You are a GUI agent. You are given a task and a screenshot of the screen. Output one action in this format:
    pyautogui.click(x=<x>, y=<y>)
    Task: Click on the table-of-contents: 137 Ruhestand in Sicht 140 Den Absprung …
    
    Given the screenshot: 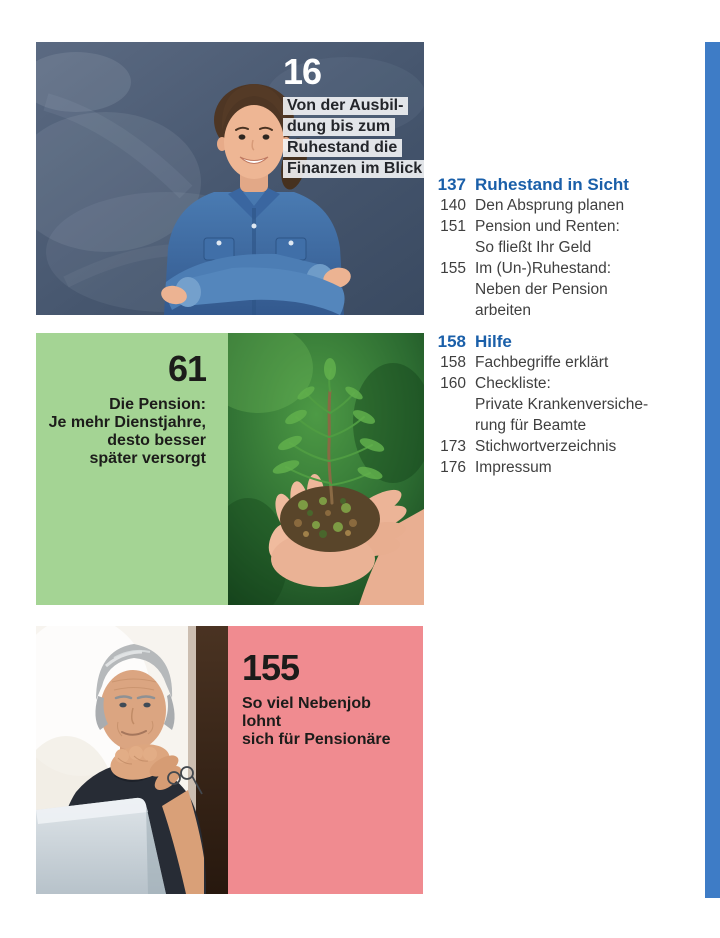 What is the action you would take?
    pyautogui.click(x=569, y=326)
    